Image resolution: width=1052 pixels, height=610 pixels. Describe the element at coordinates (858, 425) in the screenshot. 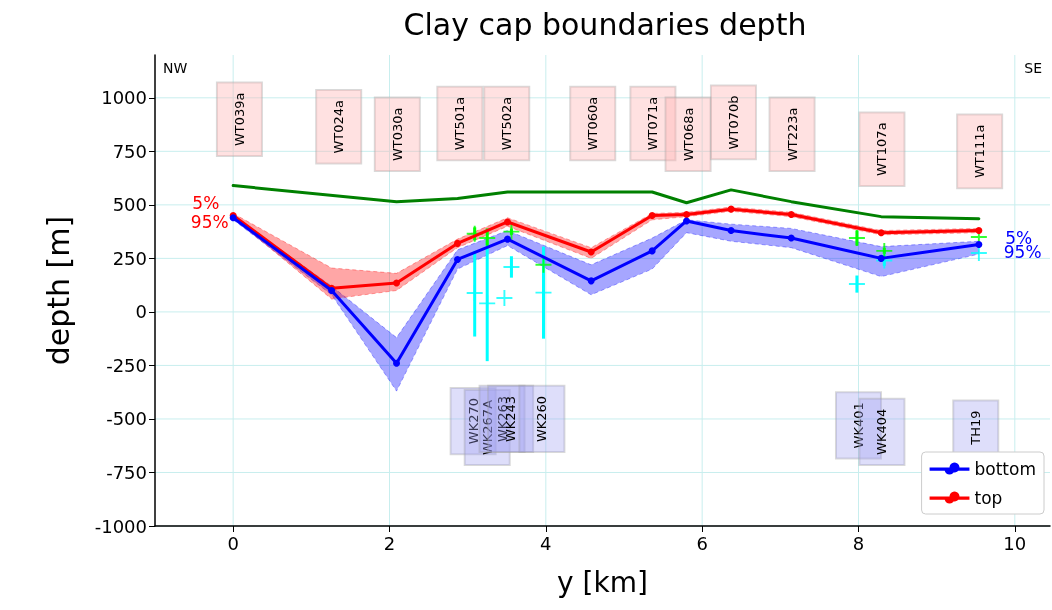

I see `annotation: WK401` at that location.